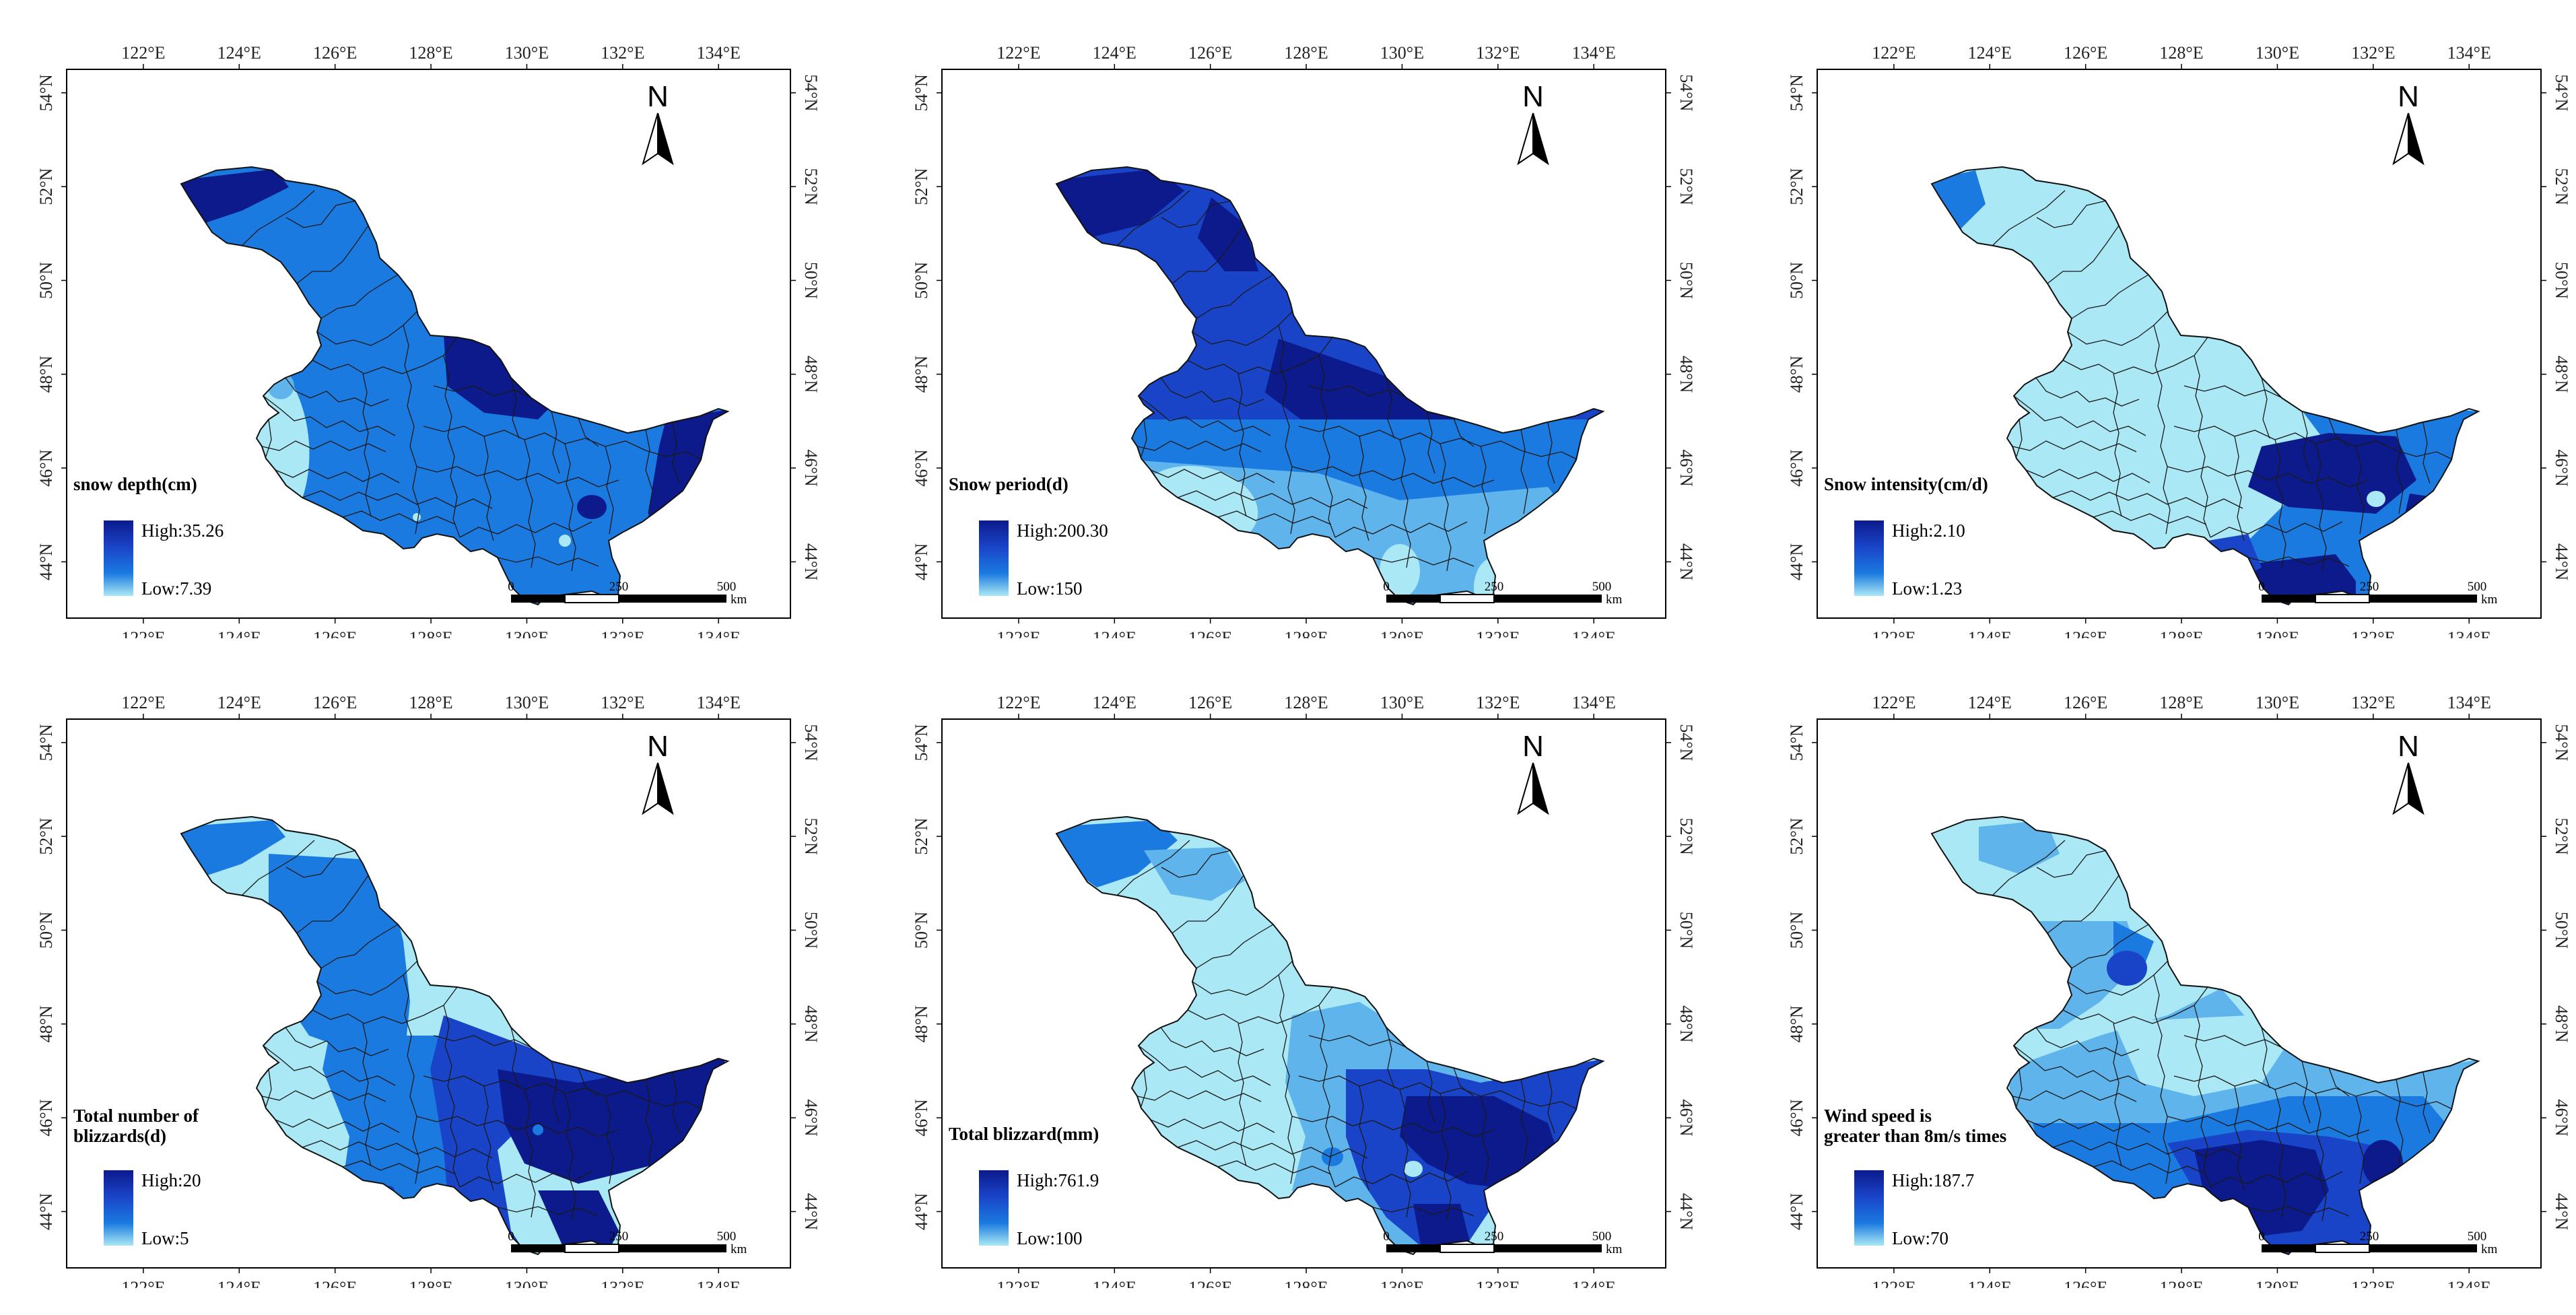 This screenshot has height=1315, width=2576. What do you see at coordinates (46, 186) in the screenshot?
I see `lat-tick-label-left: 52°N` at bounding box center [46, 186].